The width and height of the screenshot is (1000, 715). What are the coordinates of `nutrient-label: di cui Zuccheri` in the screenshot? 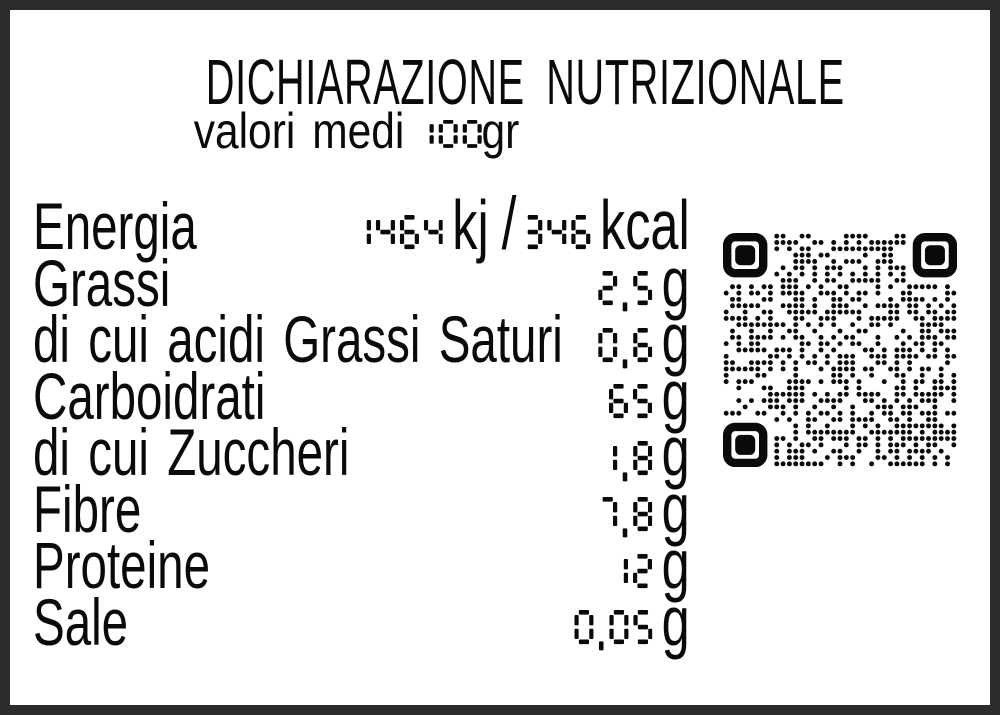 It's located at (191, 452).